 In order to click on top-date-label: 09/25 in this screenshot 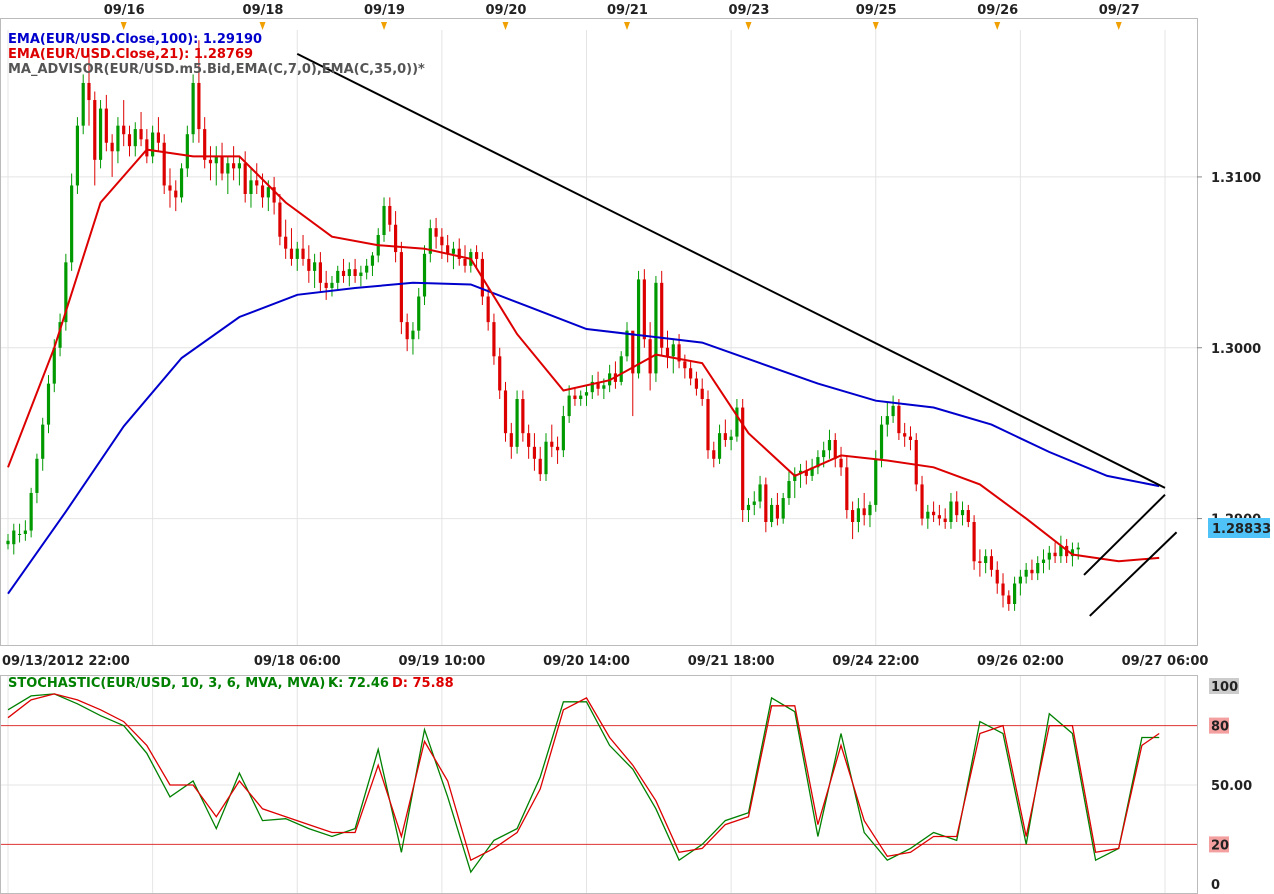, I will do `click(876, 10)`.